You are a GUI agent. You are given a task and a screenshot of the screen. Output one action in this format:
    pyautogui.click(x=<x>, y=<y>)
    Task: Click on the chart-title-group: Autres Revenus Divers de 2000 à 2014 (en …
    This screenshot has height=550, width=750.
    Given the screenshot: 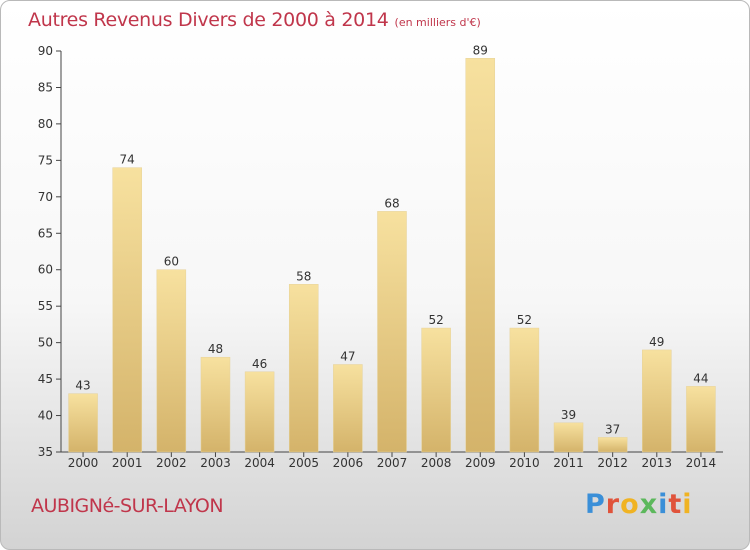 What is the action you would take?
    pyautogui.click(x=254, y=20)
    